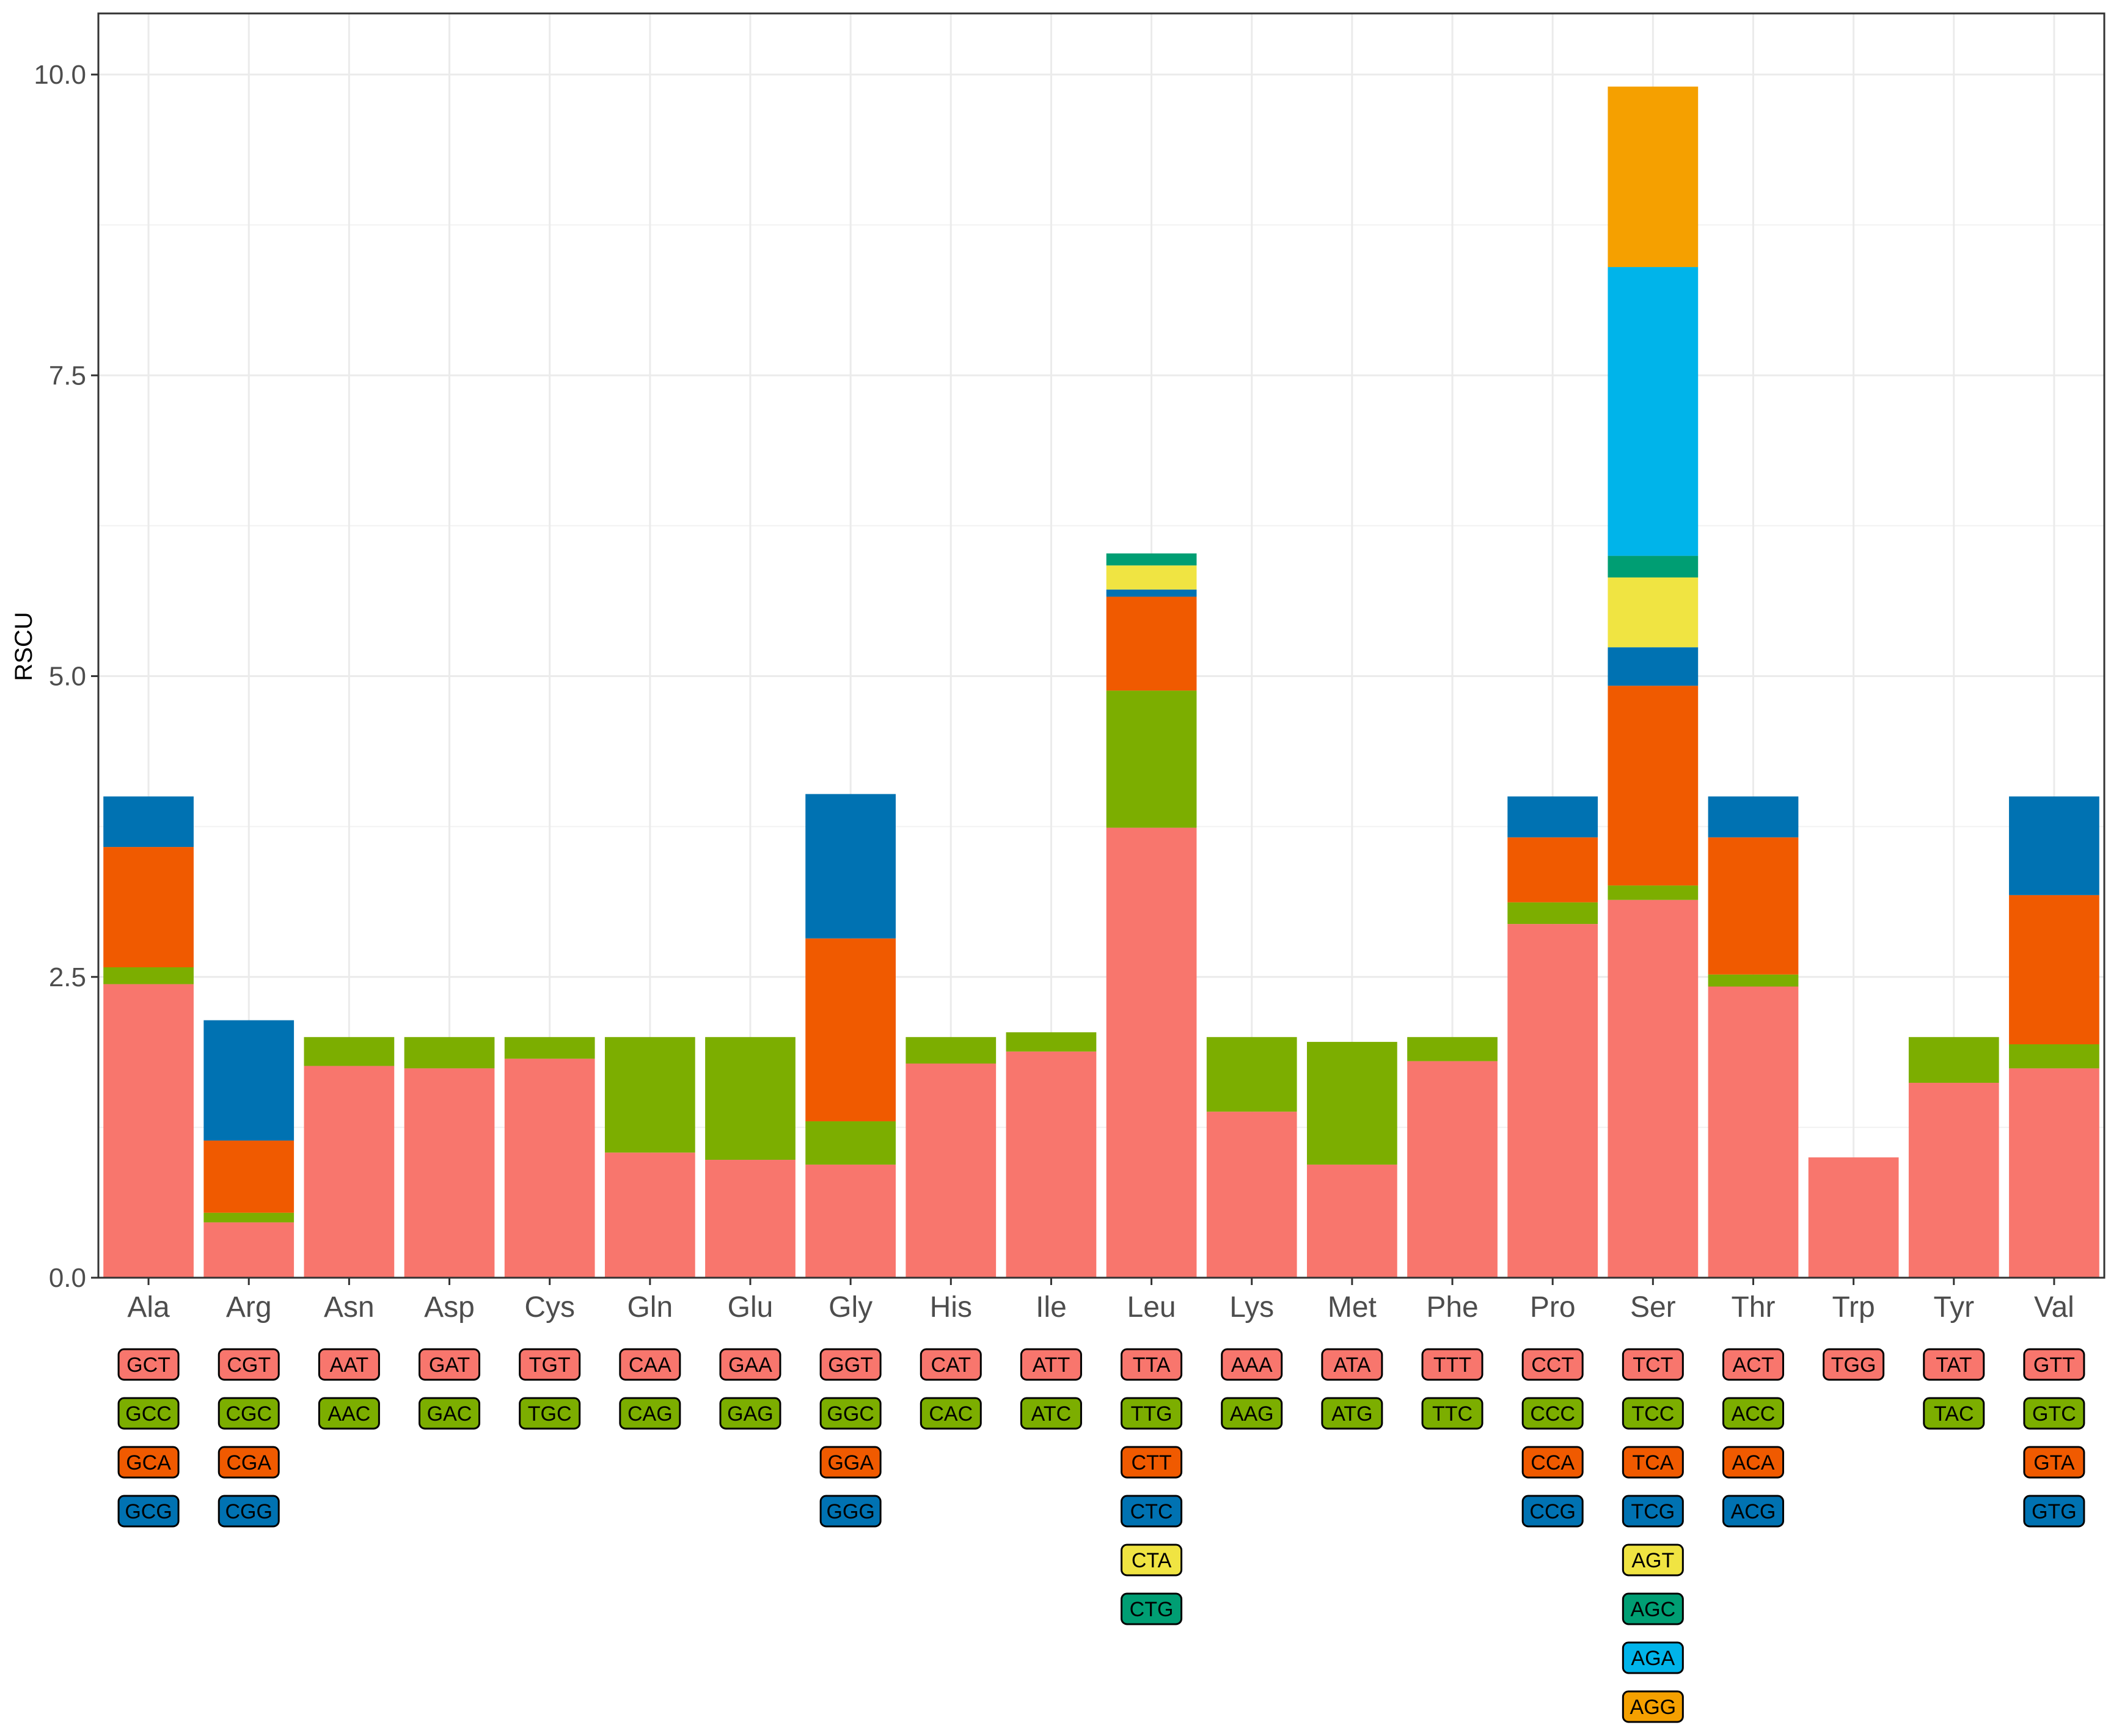  Describe the element at coordinates (249, 1217) in the screenshot. I see `bar-segment-arg-cgc` at that location.